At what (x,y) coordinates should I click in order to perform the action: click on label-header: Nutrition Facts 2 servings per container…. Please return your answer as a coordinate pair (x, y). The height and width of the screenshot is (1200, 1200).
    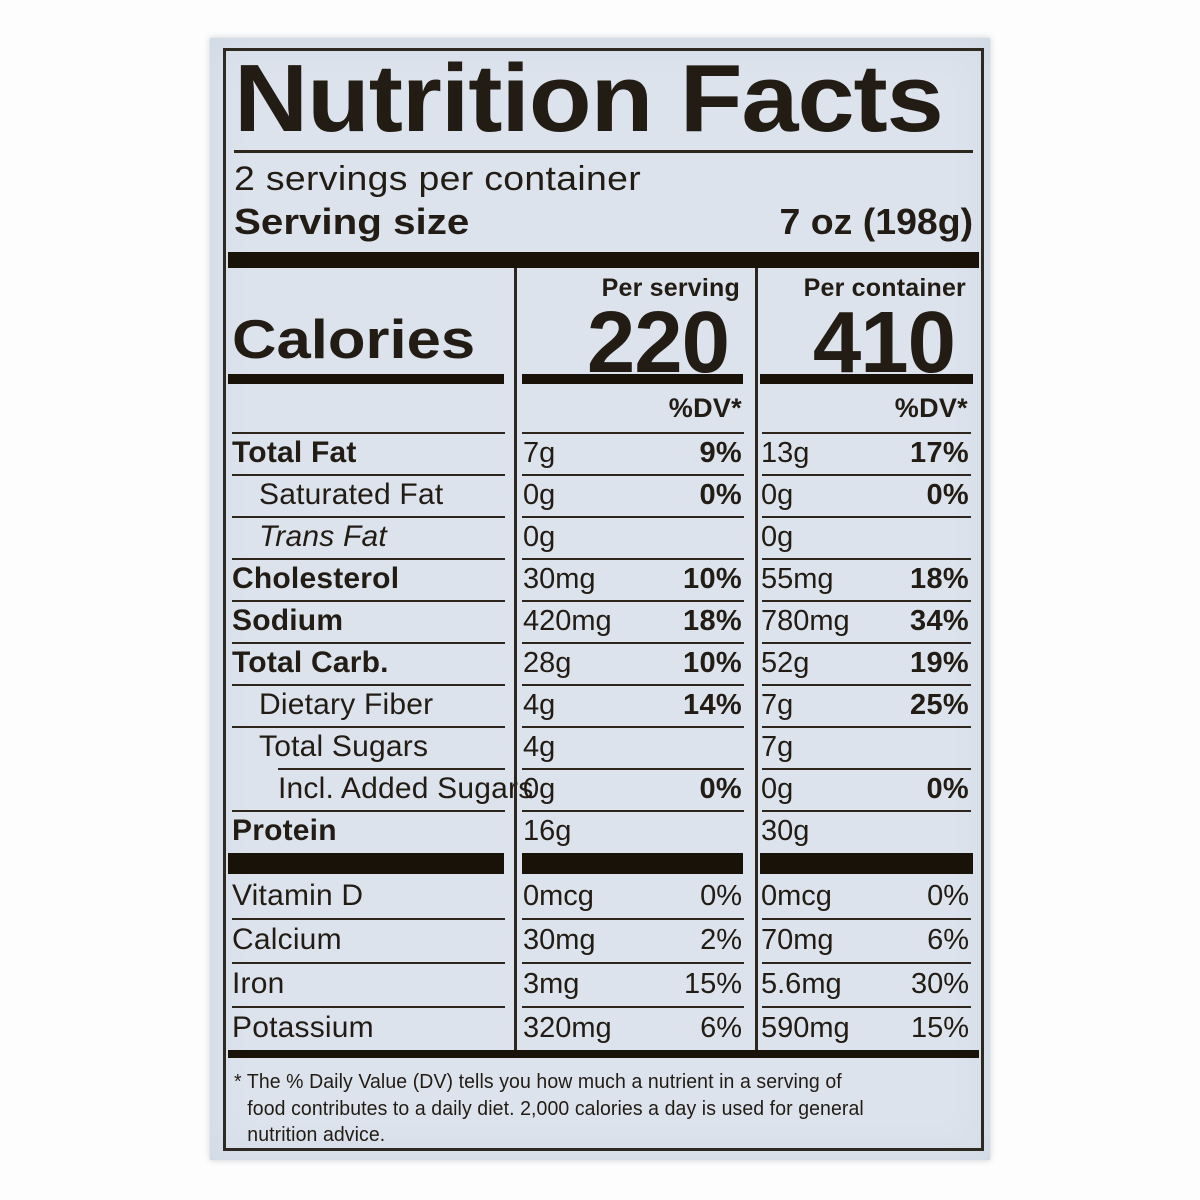
    Looking at the image, I should click on (603, 146).